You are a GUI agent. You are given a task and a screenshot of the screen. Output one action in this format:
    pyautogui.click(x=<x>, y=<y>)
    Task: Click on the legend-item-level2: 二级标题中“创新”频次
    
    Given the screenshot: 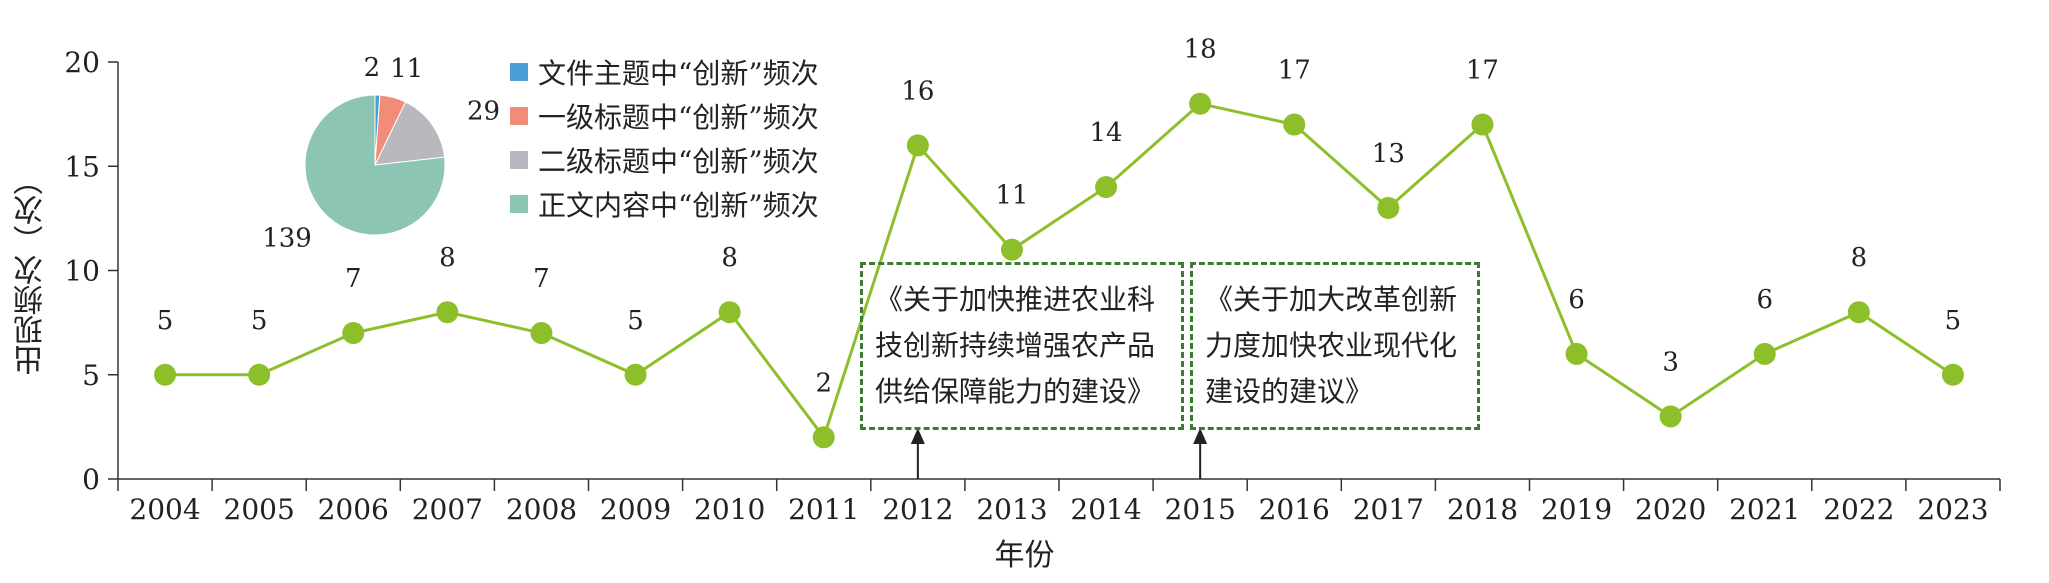 What is the action you would take?
    pyautogui.click(x=664, y=160)
    